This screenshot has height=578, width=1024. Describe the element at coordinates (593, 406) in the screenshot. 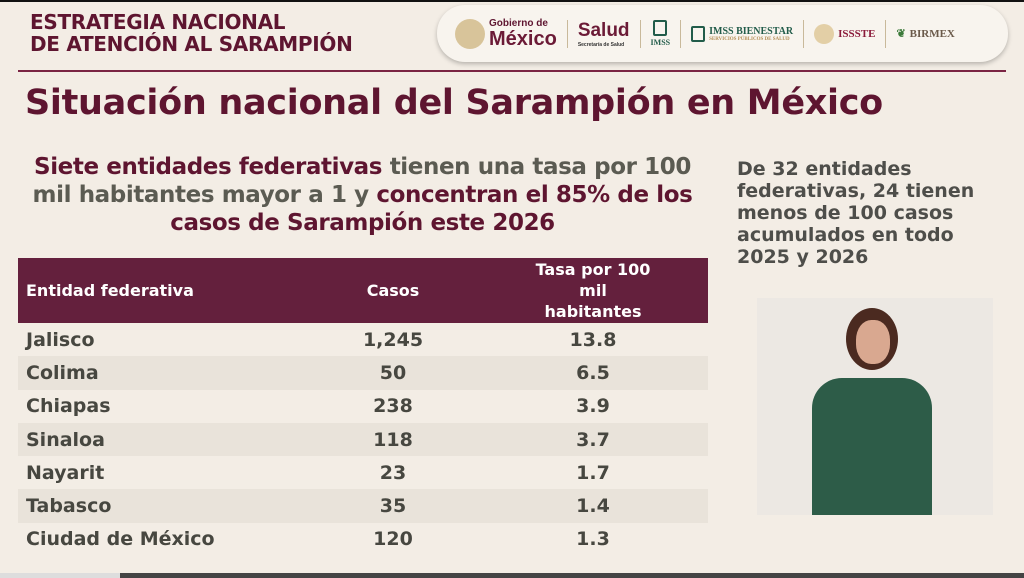

I see `cell-tasa: 3.9` at that location.